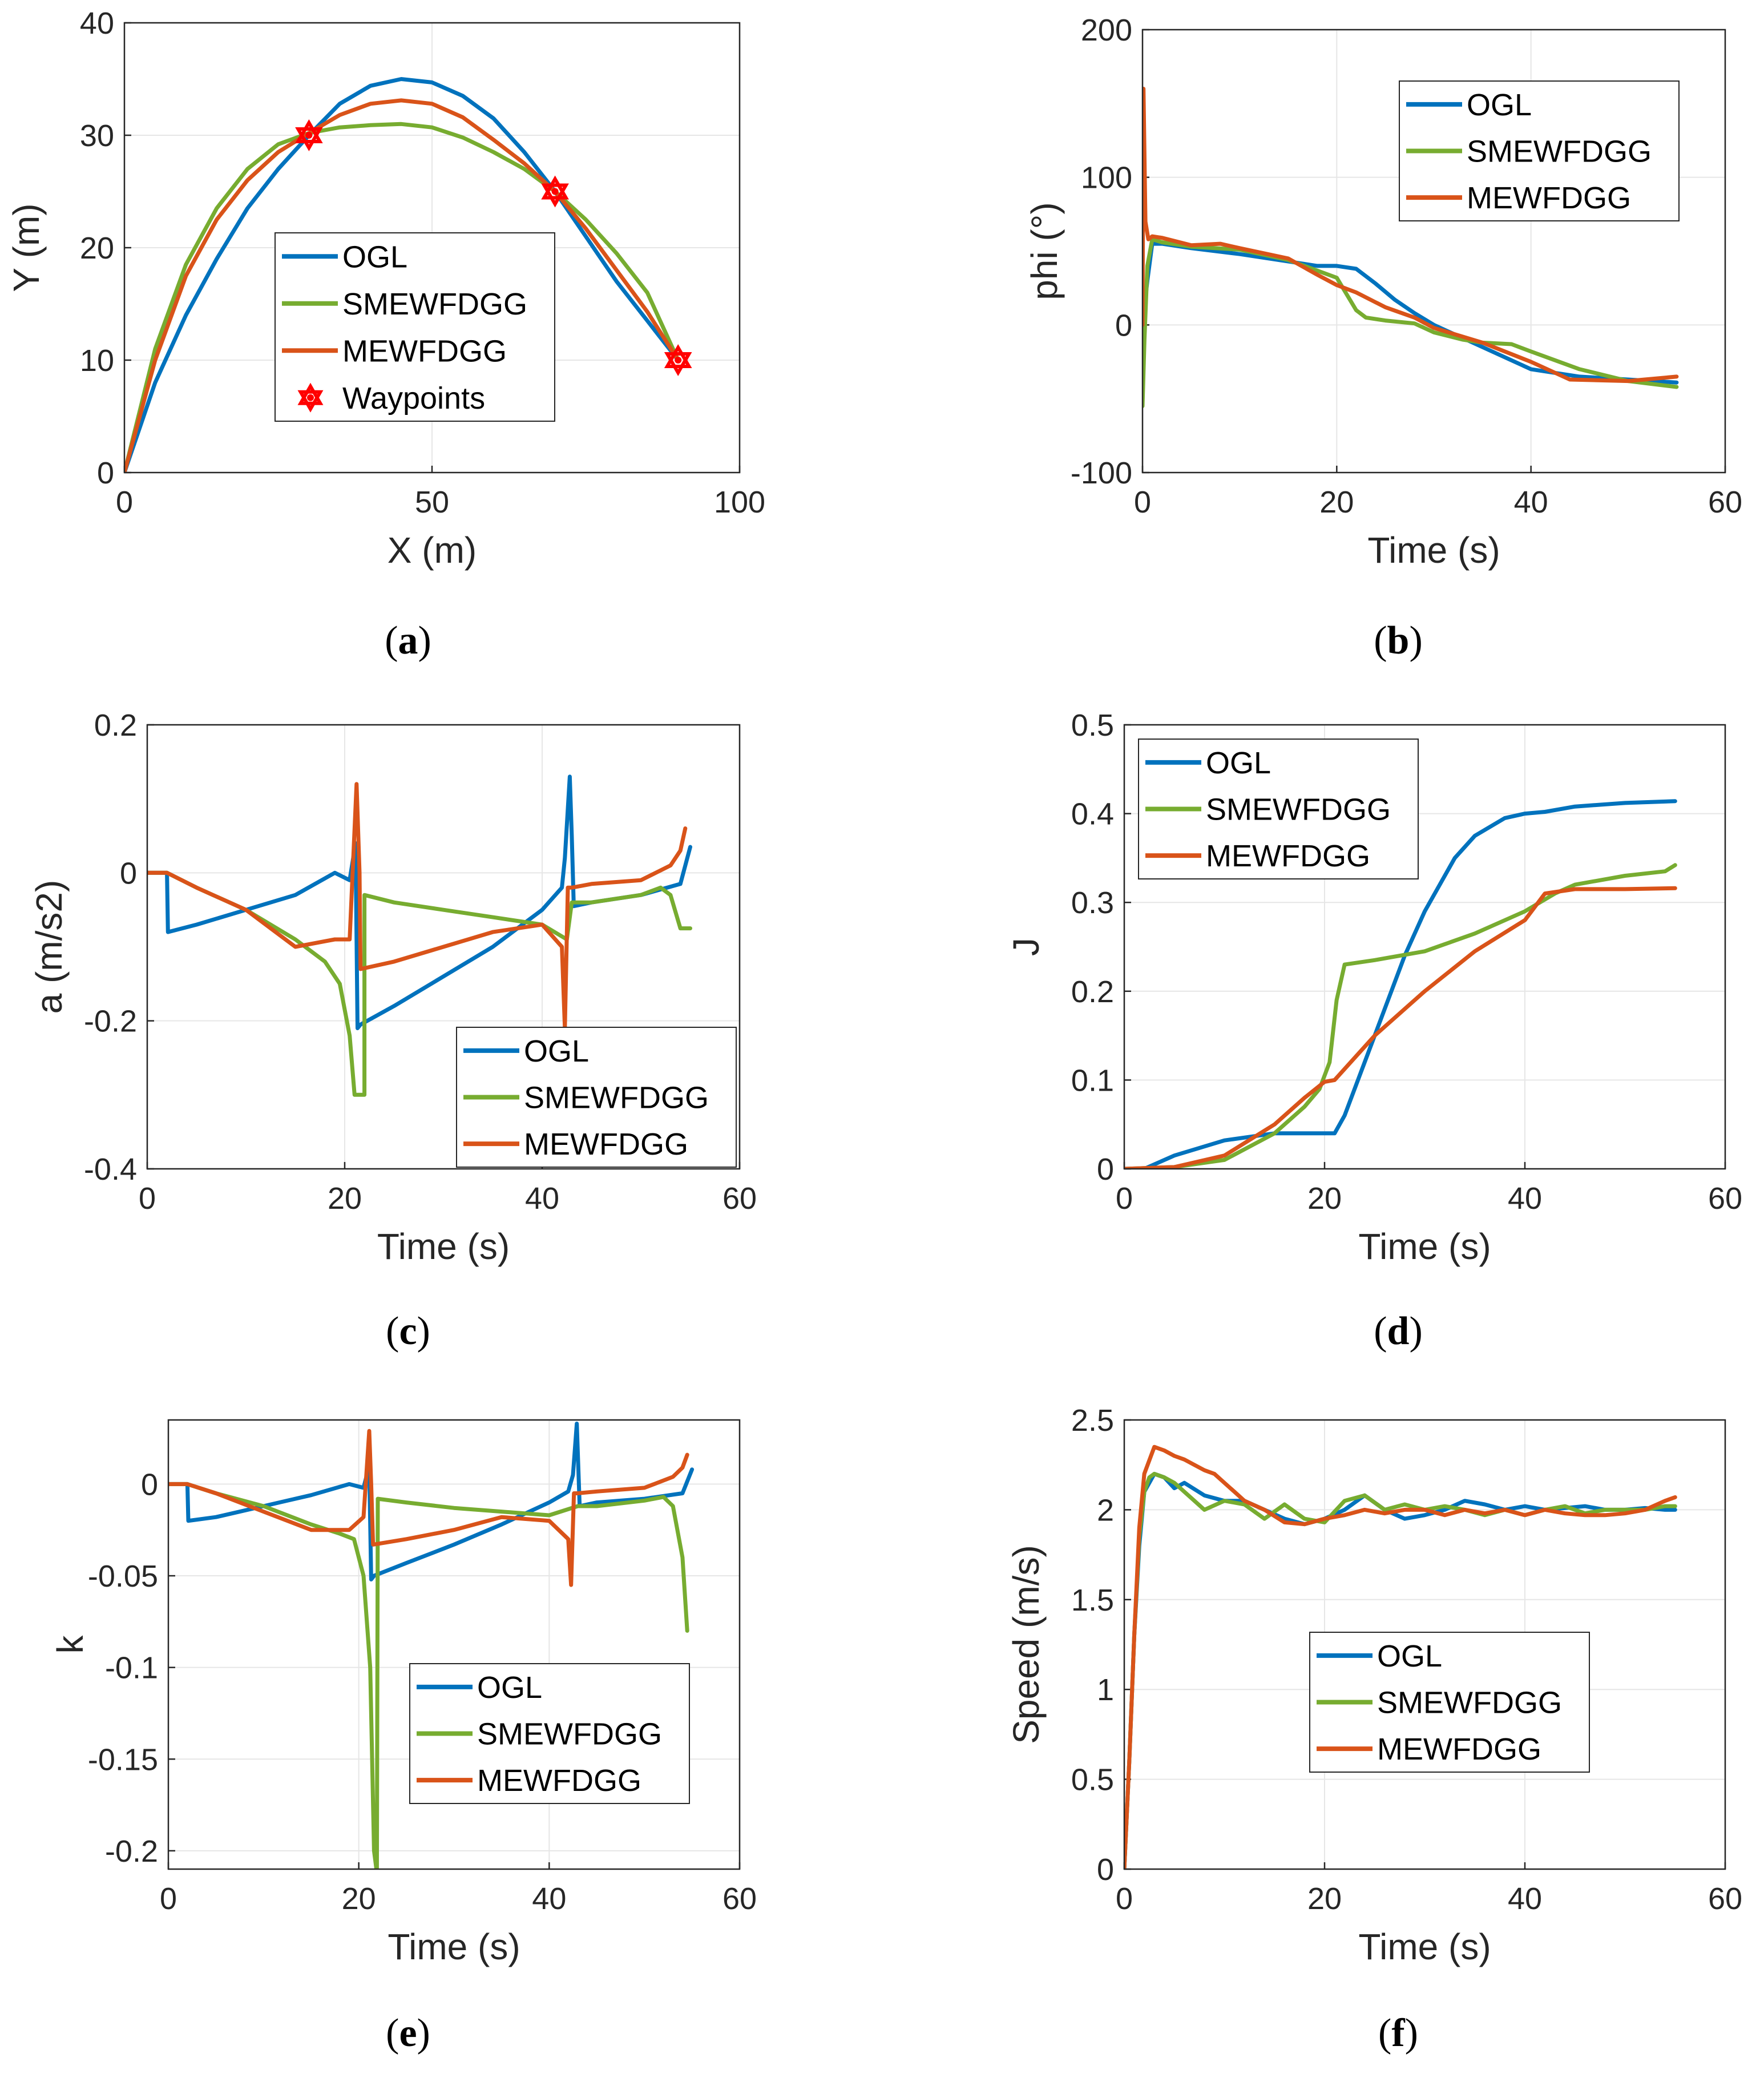 This screenshot has height=2074, width=1764. What do you see at coordinates (123, 1759) in the screenshot?
I see `y-tick-label: -0.15` at bounding box center [123, 1759].